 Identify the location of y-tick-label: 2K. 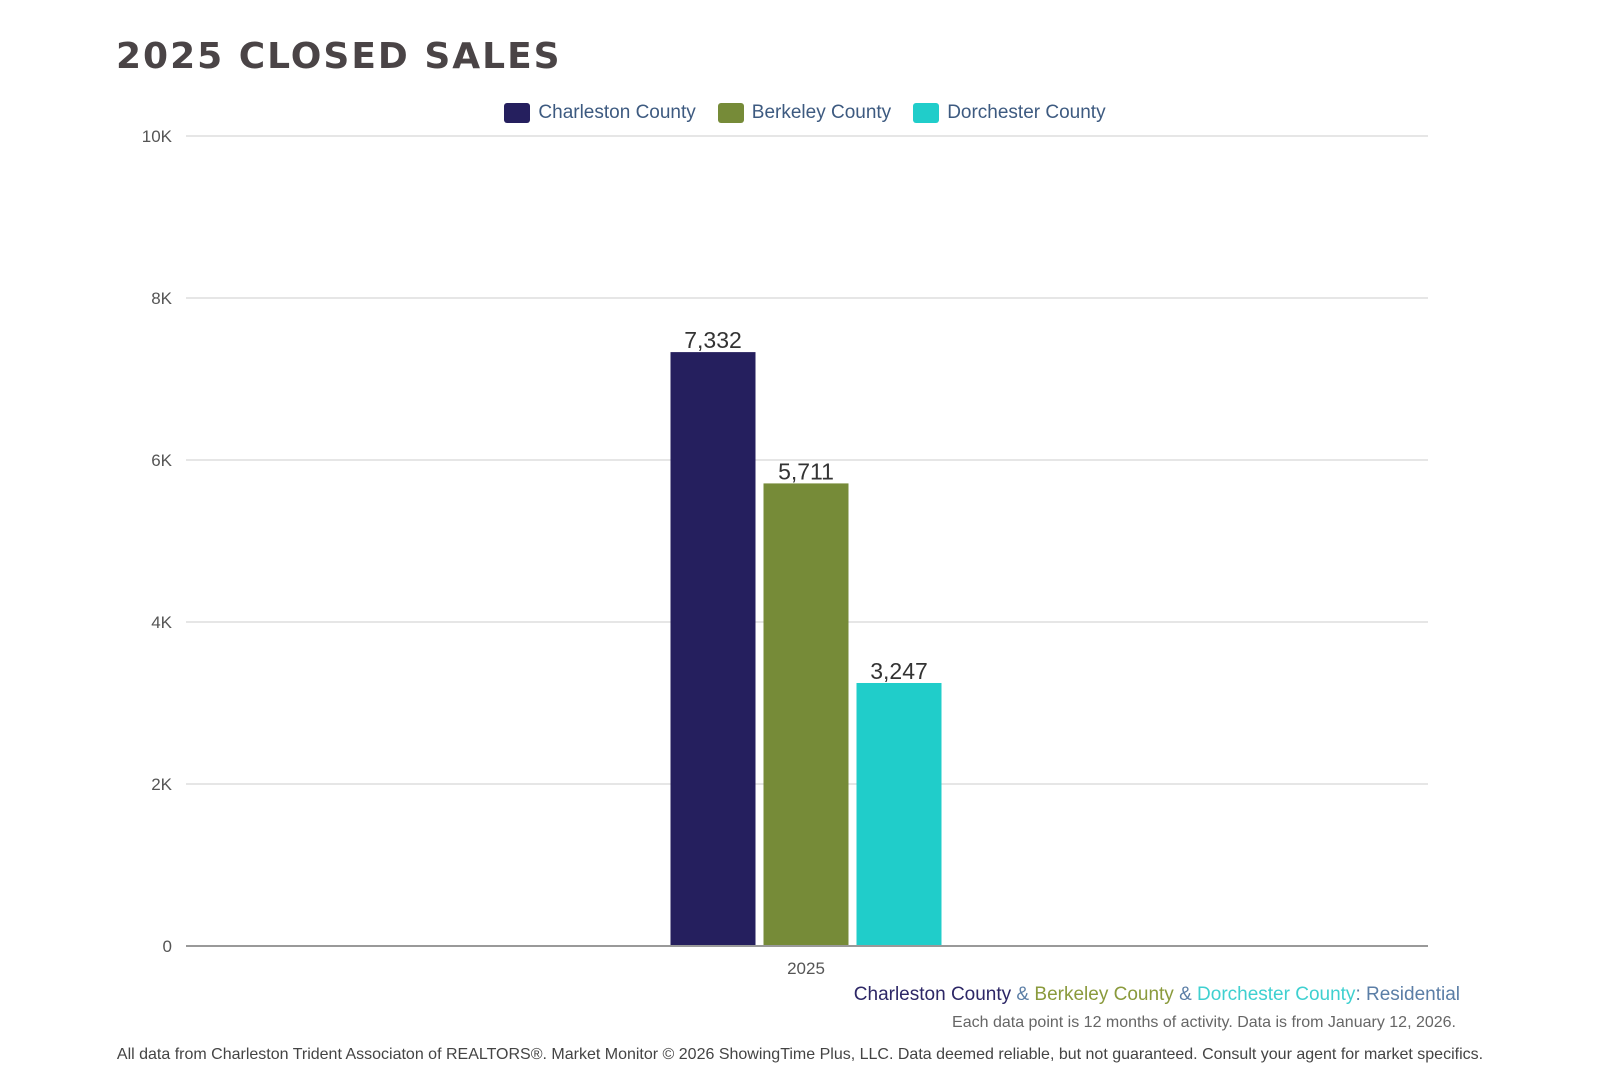
(161, 784).